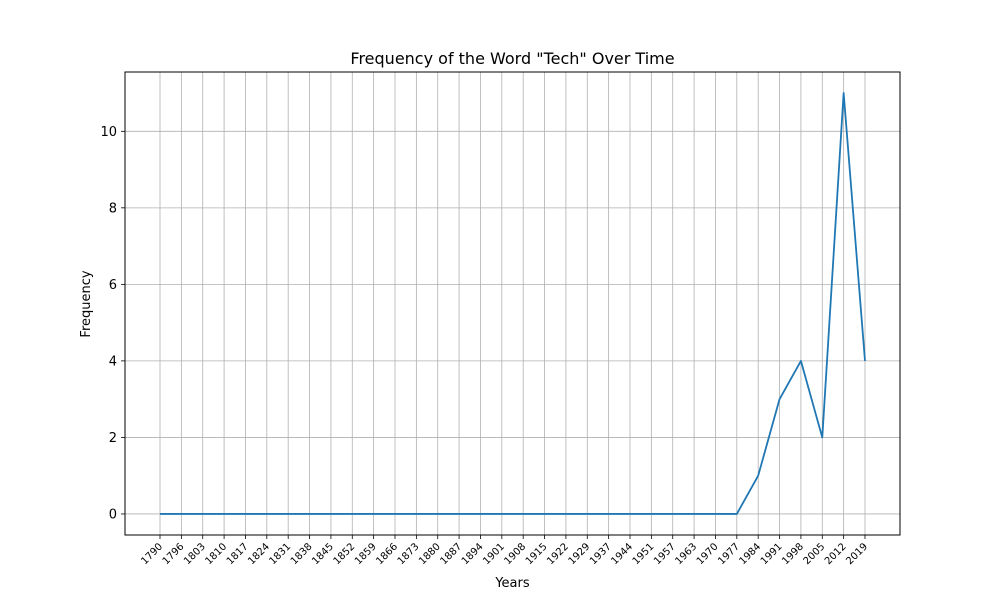 Image resolution: width=1000 pixels, height=600 pixels. Describe the element at coordinates (512, 583) in the screenshot. I see `x-axis-label: Years` at that location.